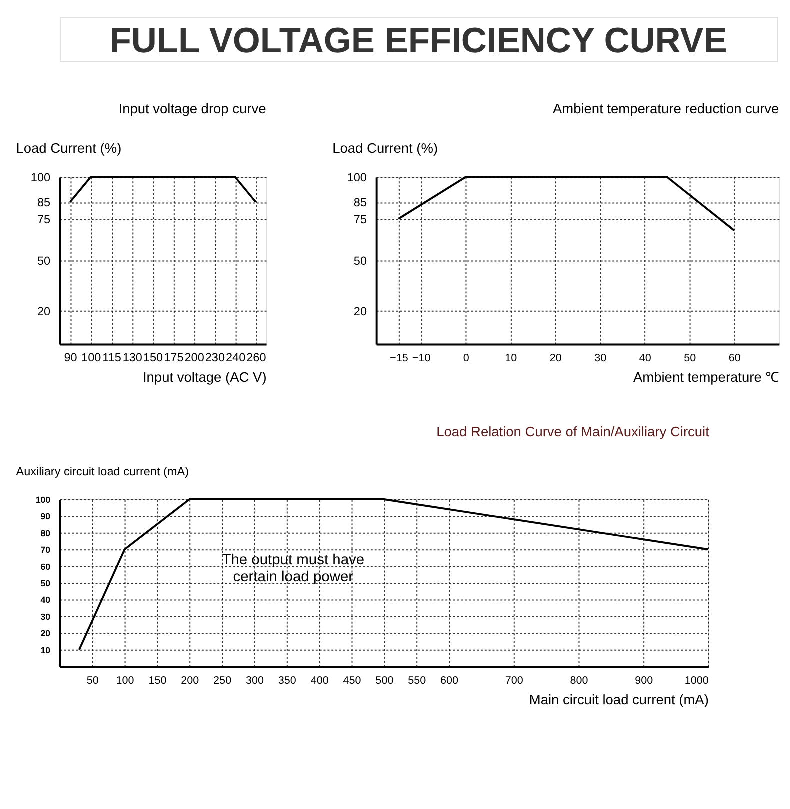 Image resolution: width=790 pixels, height=809 pixels. Describe the element at coordinates (421, 358) in the screenshot. I see `x-tick-label: −10` at that location.